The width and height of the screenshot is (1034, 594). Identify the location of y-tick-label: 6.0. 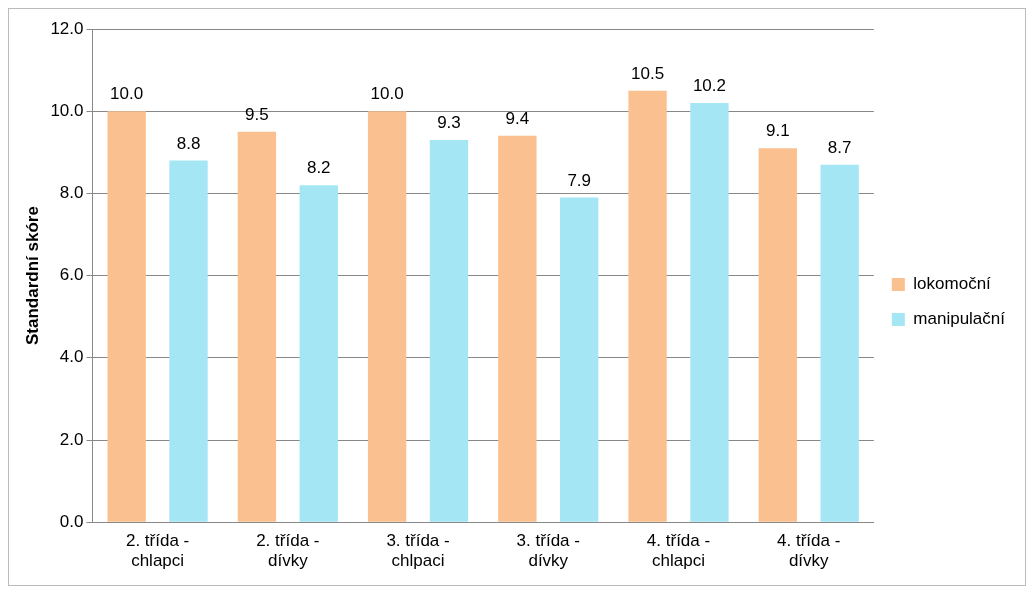
(71, 275).